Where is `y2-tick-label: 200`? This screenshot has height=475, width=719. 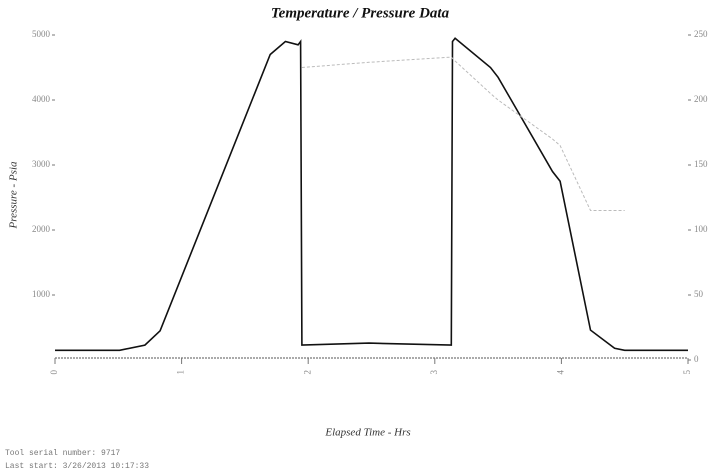
y2-tick-label: 200 is located at coordinates (701, 99).